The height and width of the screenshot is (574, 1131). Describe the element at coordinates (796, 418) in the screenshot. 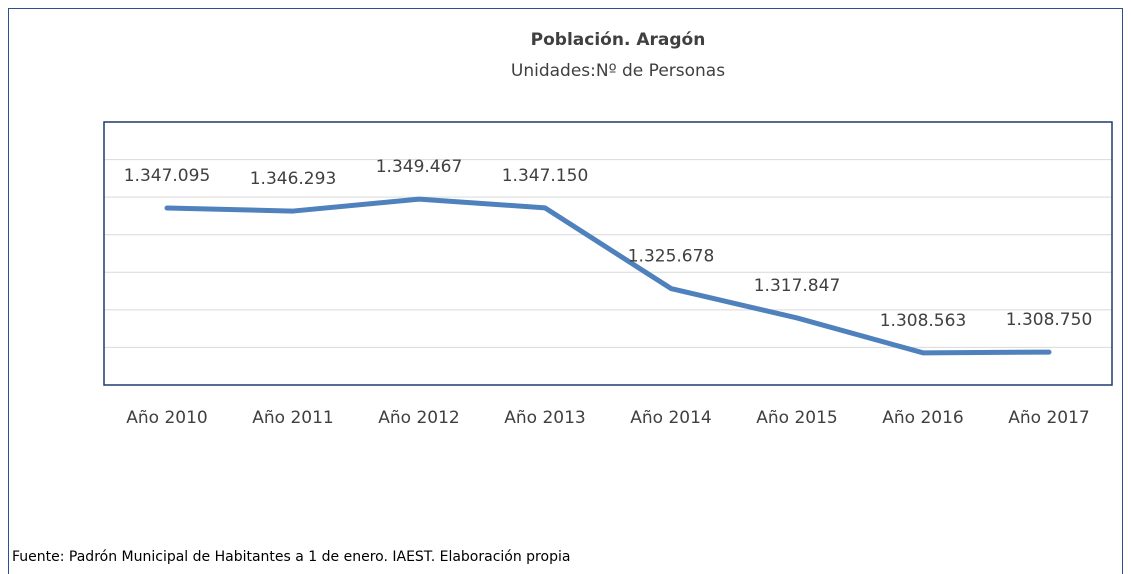

I see `x-tick-label: Año 2015` at that location.